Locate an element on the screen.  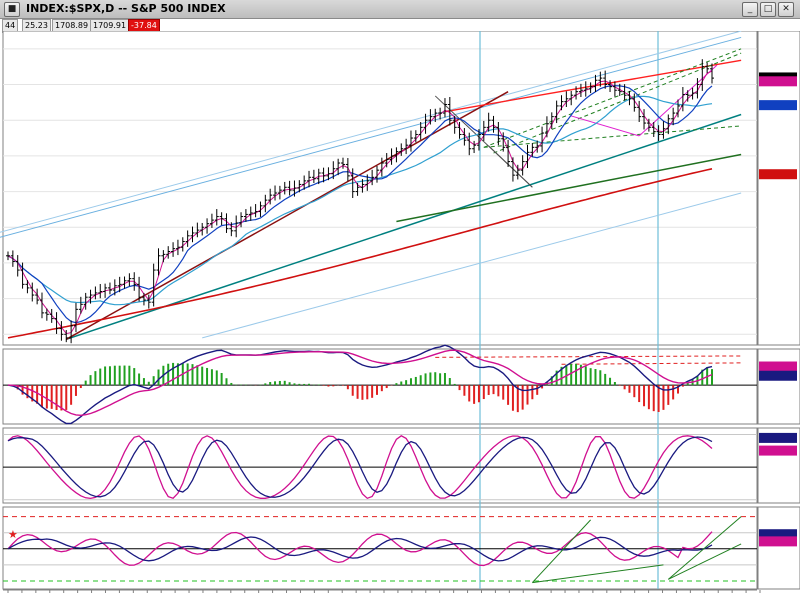
ohlc-bar: 44 25.23 1708.89 1709.91 -37.84 is located at coordinates (400, 26).